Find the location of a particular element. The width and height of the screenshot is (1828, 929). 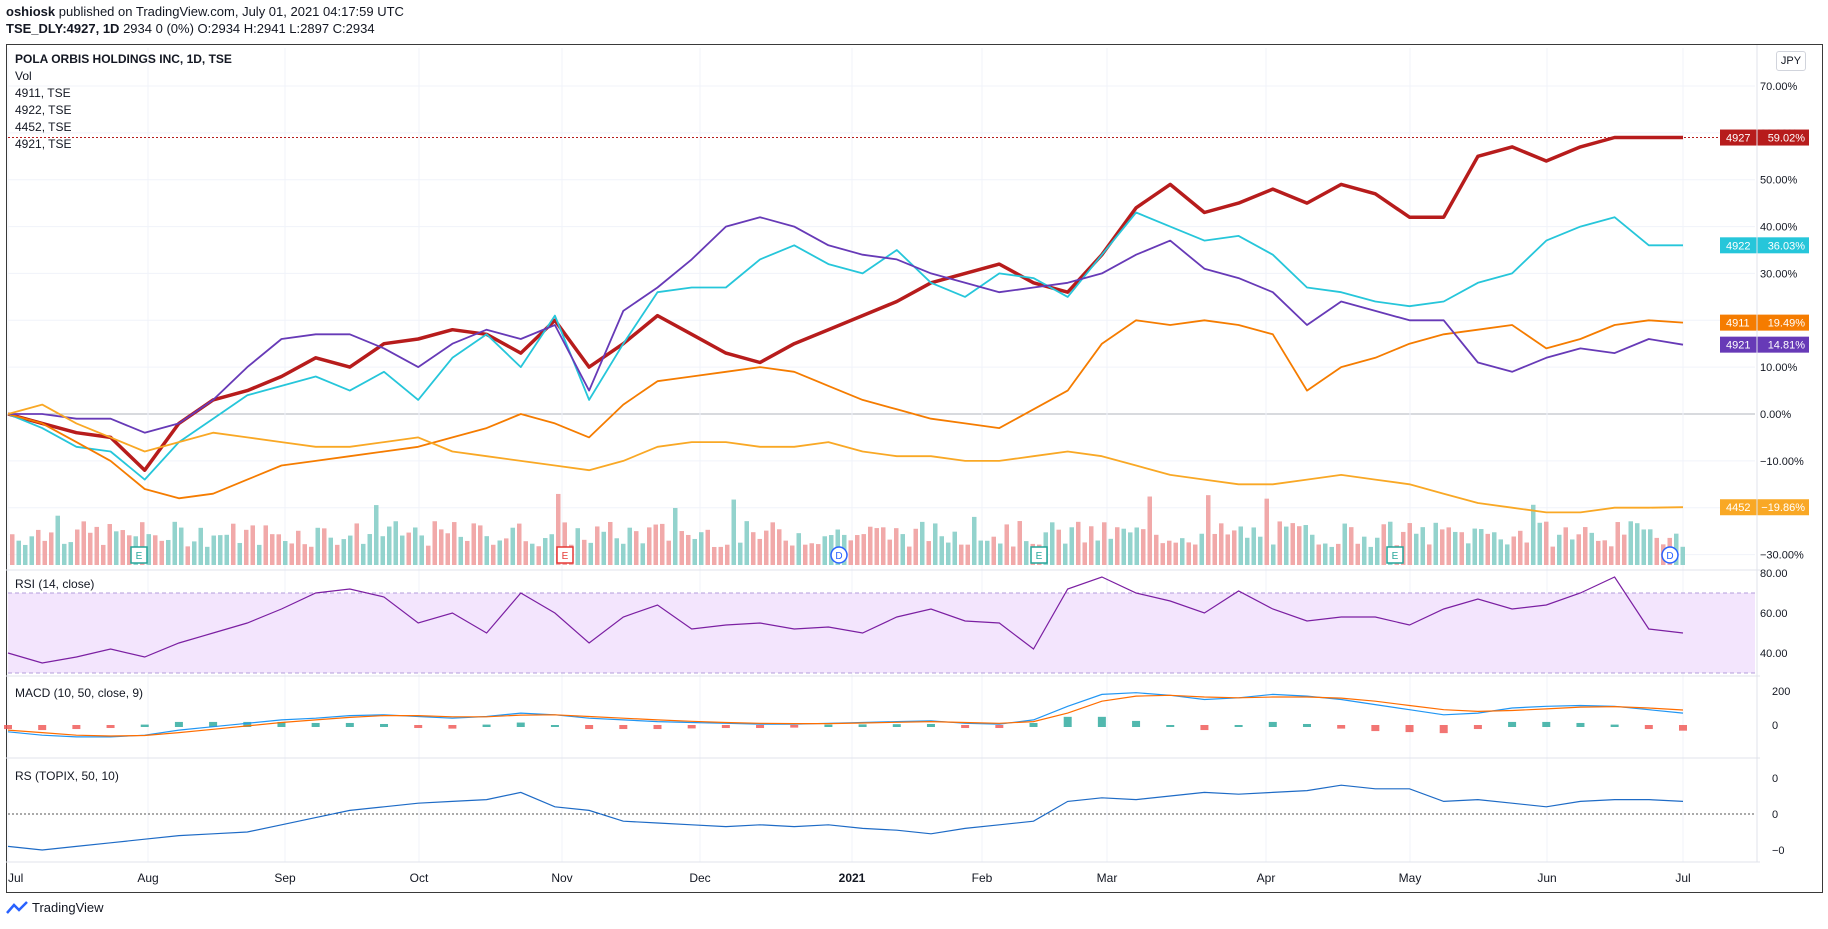

price-tag-value: 59.02% is located at coordinates (1787, 139).